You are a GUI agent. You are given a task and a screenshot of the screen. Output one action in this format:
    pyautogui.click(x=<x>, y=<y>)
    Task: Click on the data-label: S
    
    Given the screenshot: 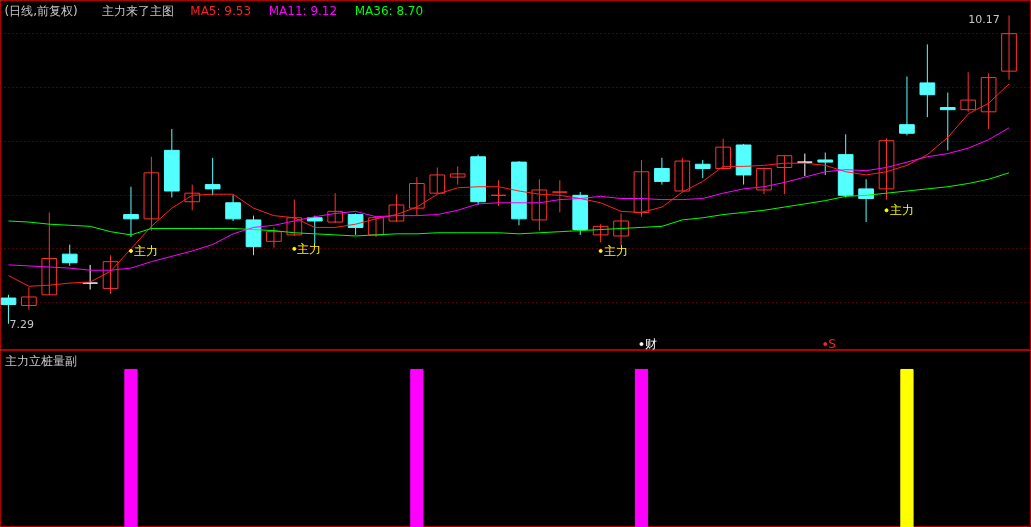 What is the action you would take?
    pyautogui.click(x=832, y=344)
    